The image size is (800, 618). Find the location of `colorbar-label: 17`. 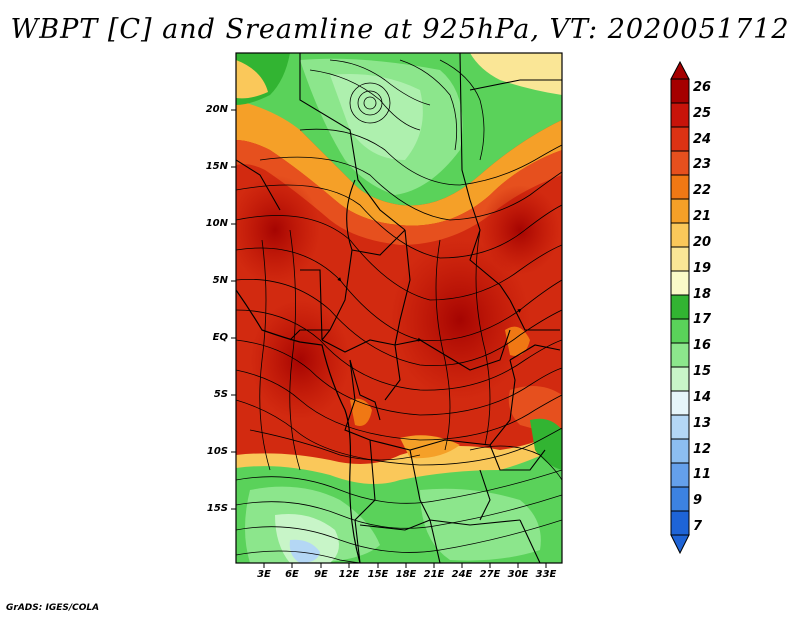

colorbar-label: 17 is located at coordinates (702, 319).